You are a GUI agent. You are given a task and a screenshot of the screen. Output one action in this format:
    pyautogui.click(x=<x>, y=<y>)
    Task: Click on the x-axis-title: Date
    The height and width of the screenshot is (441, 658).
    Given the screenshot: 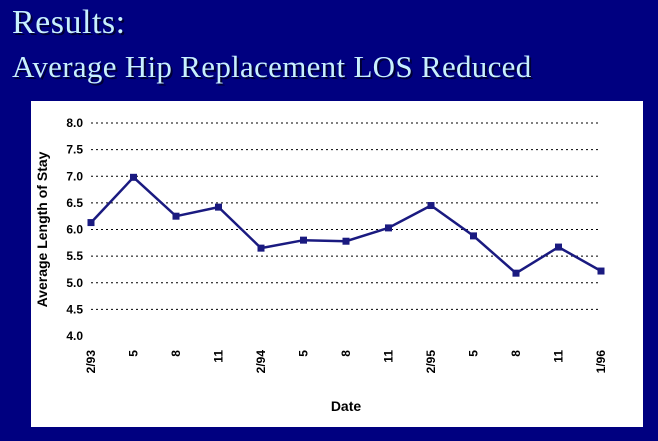 What is the action you would take?
    pyautogui.click(x=346, y=406)
    